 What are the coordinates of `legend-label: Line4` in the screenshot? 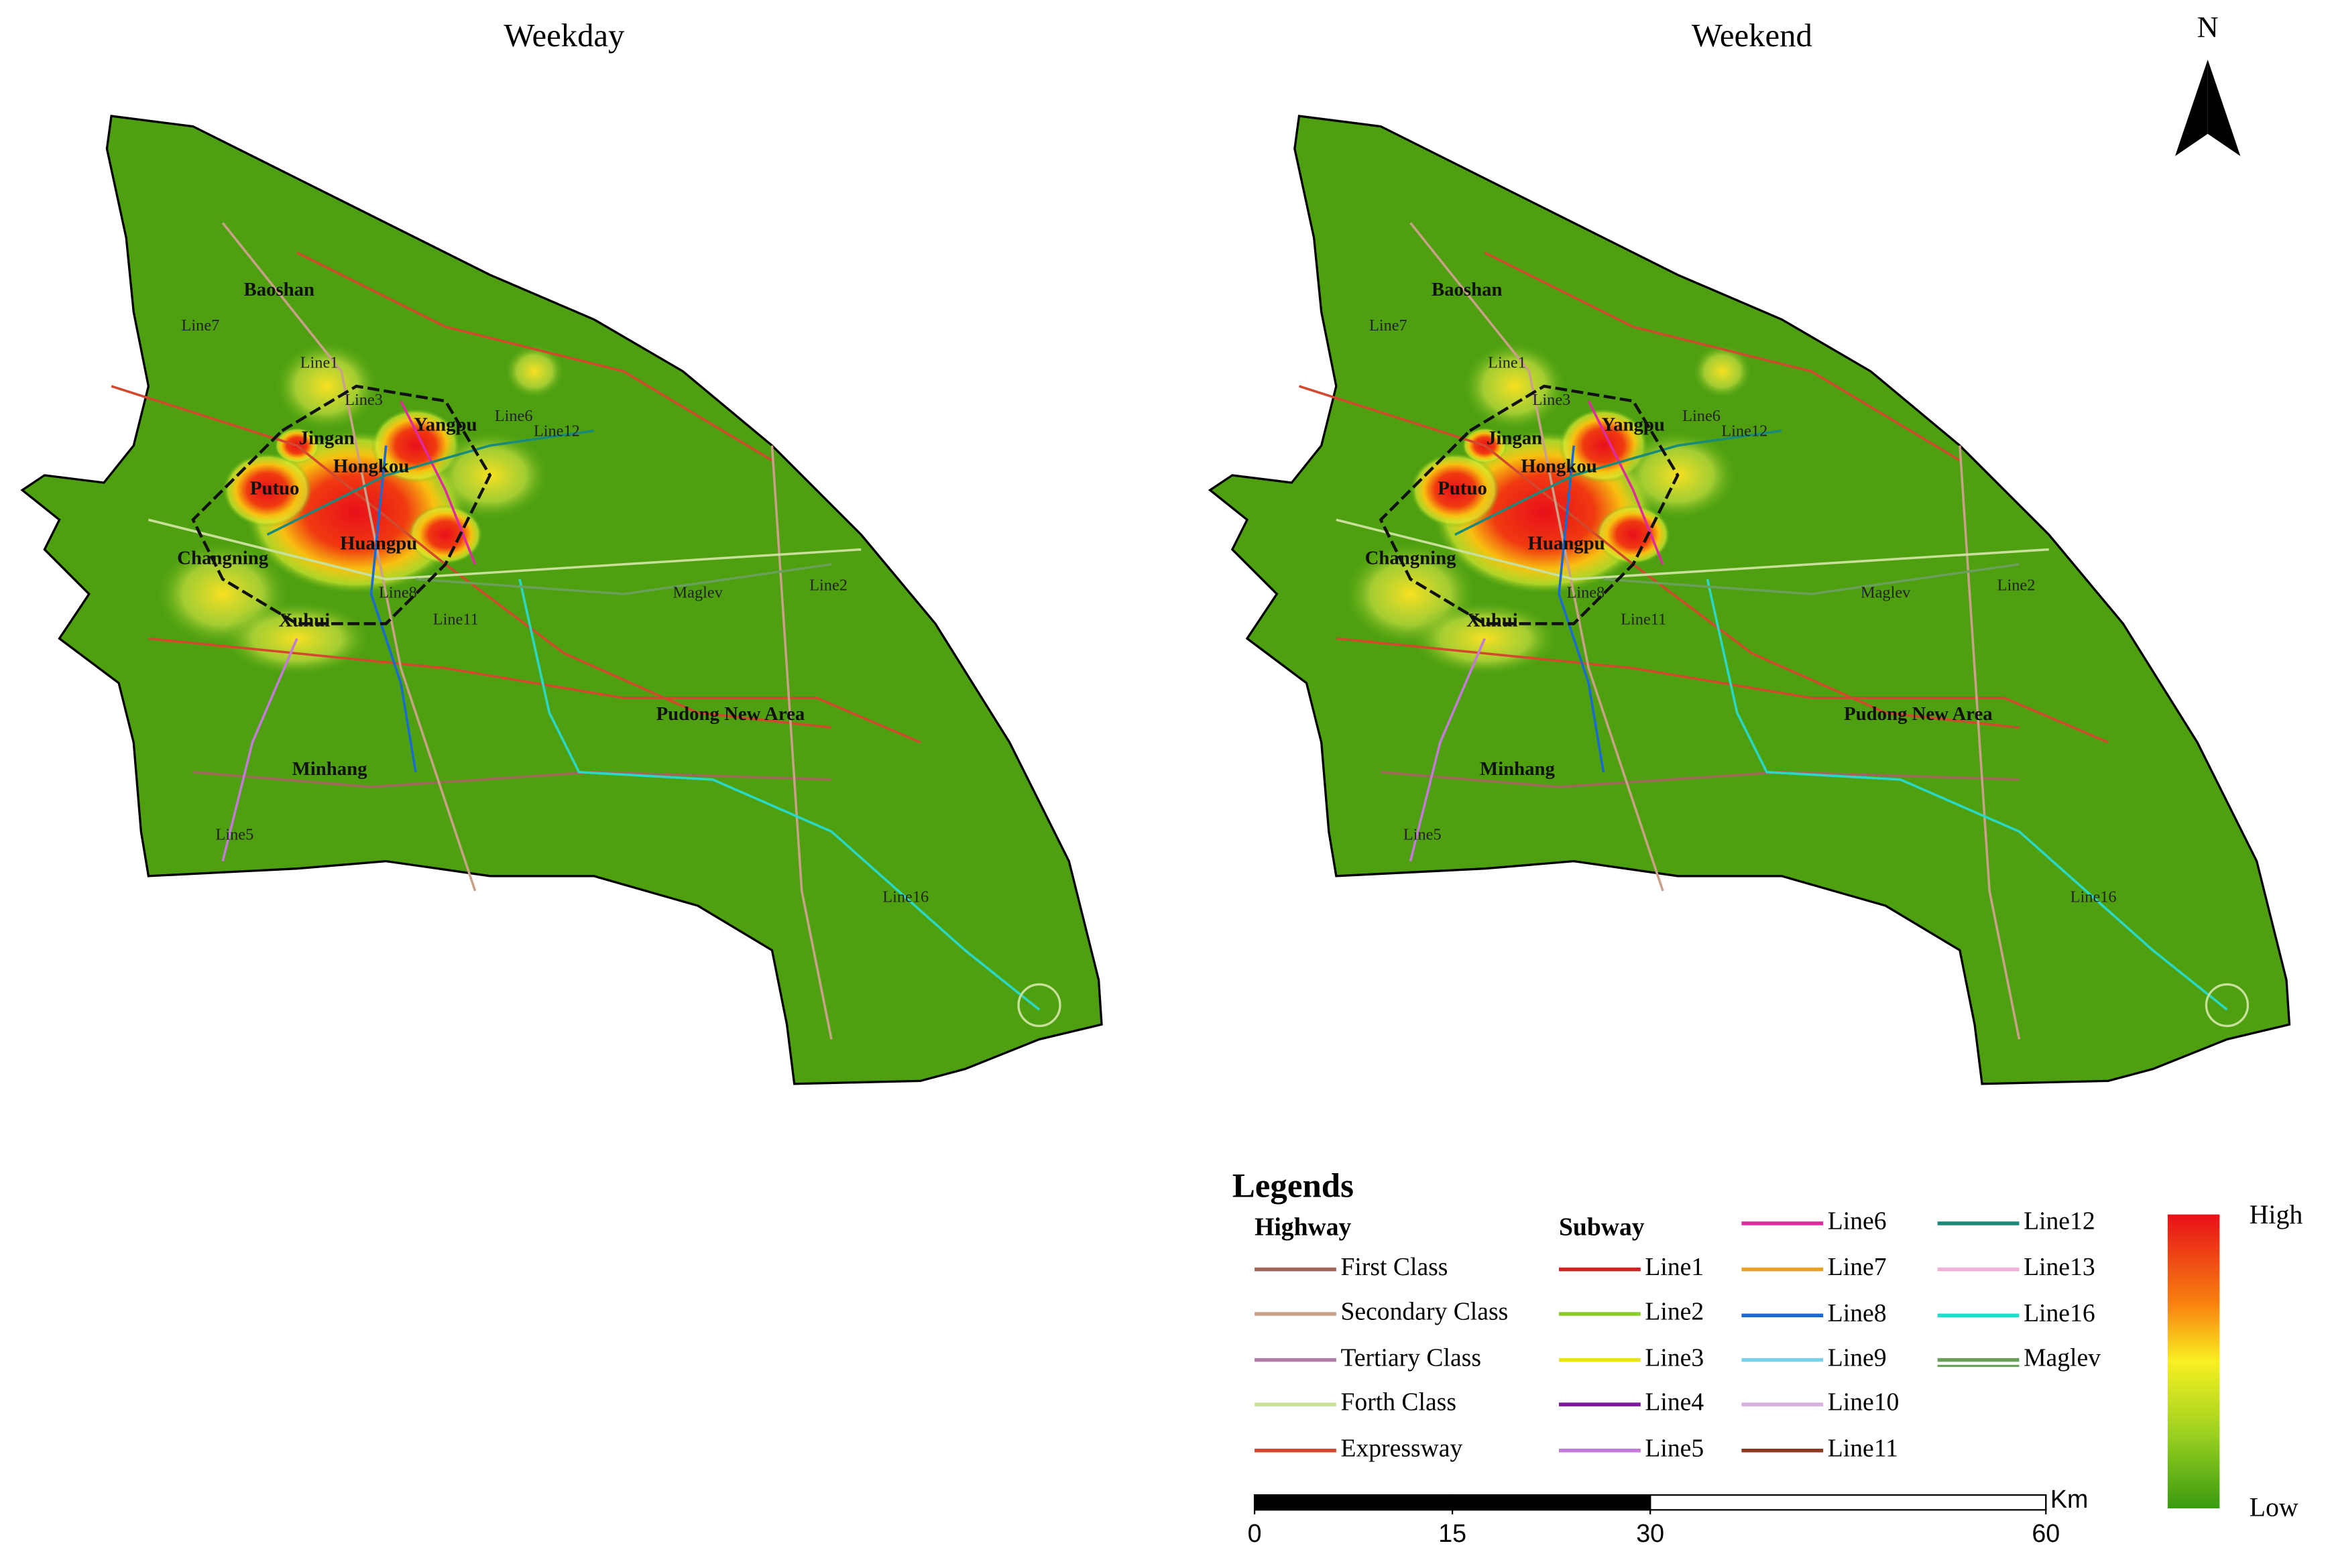 It's located at (1675, 1402).